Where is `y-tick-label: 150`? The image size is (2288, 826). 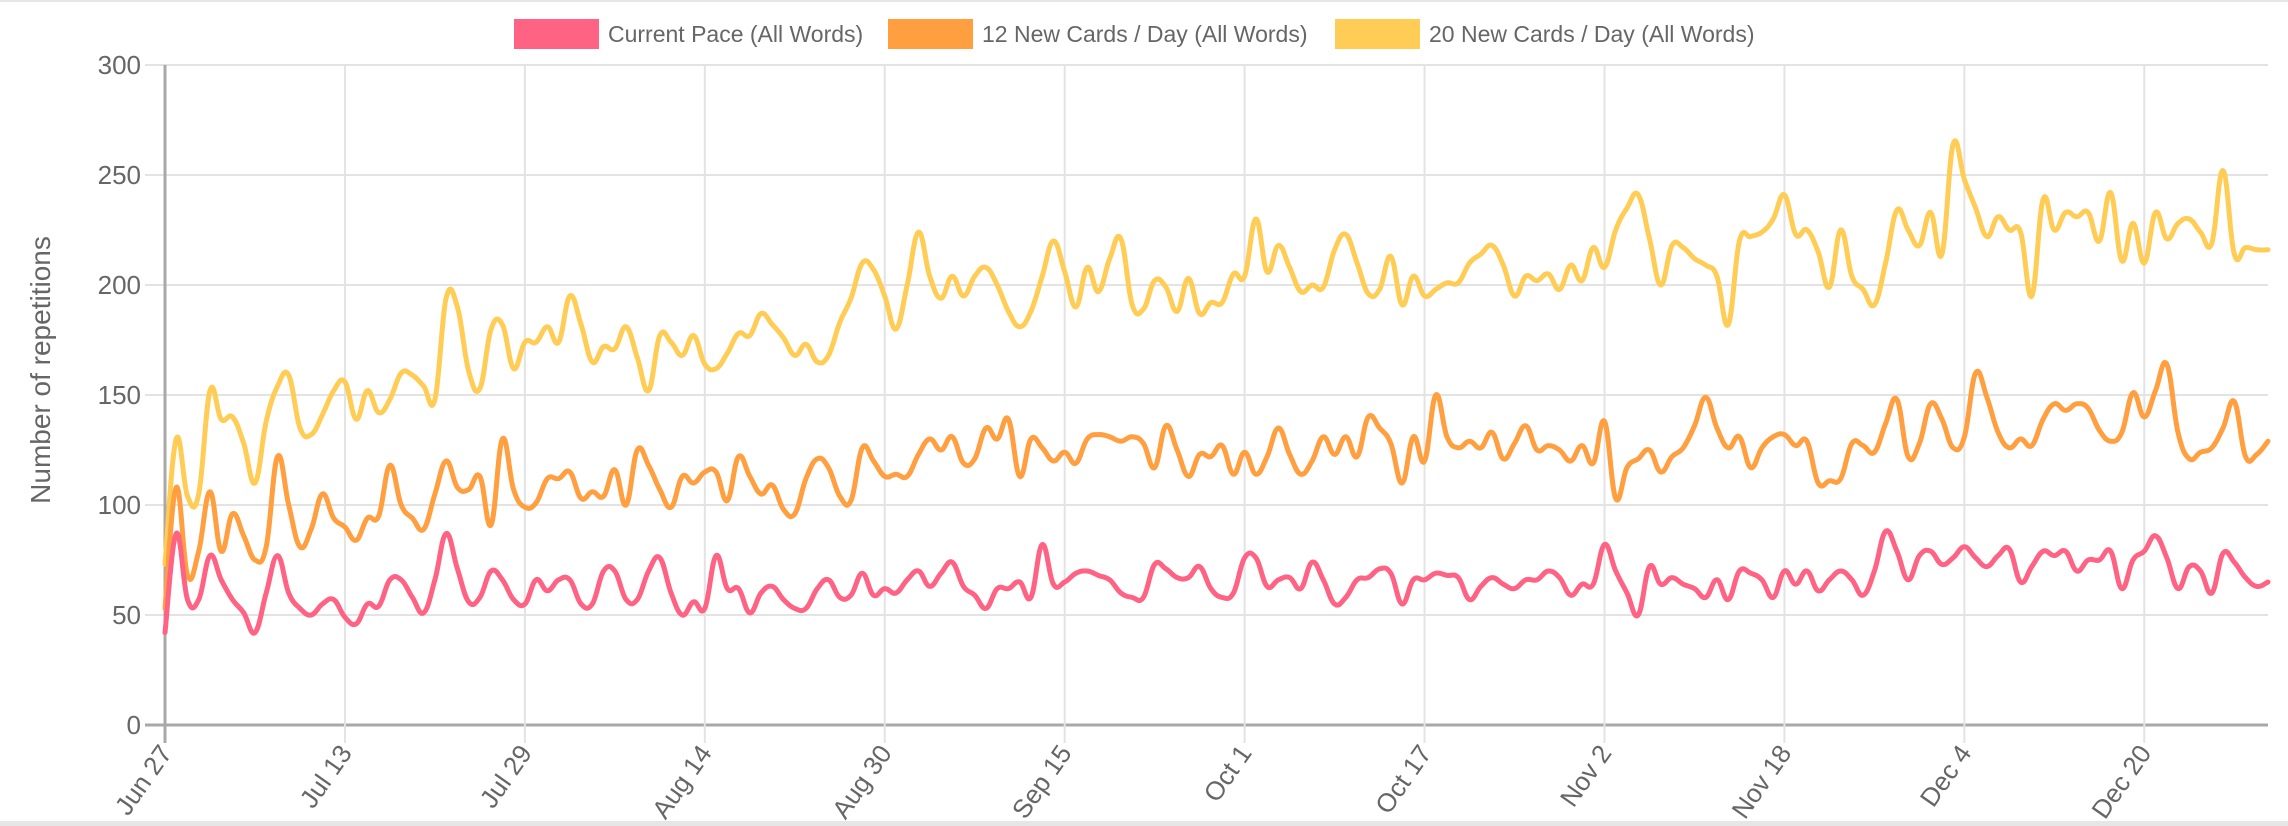 y-tick-label: 150 is located at coordinates (119, 395).